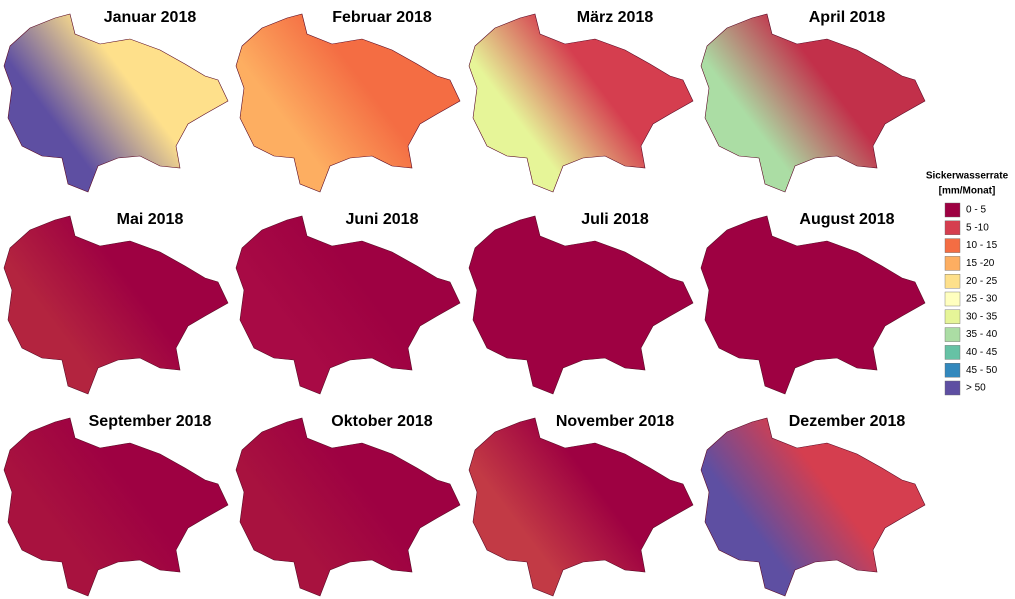 This screenshot has height=599, width=1015. What do you see at coordinates (381, 421) in the screenshot?
I see `map-title: Oktober 2018` at bounding box center [381, 421].